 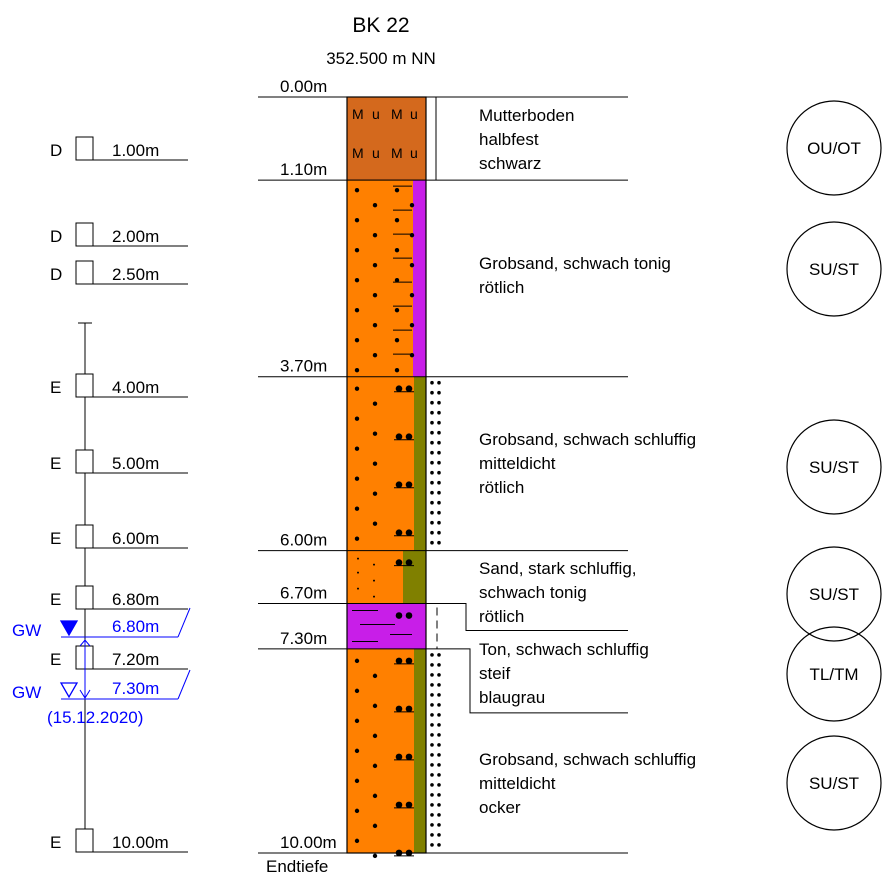 What do you see at coordinates (184, 622) in the screenshot?
I see `groundwater-slant` at bounding box center [184, 622].